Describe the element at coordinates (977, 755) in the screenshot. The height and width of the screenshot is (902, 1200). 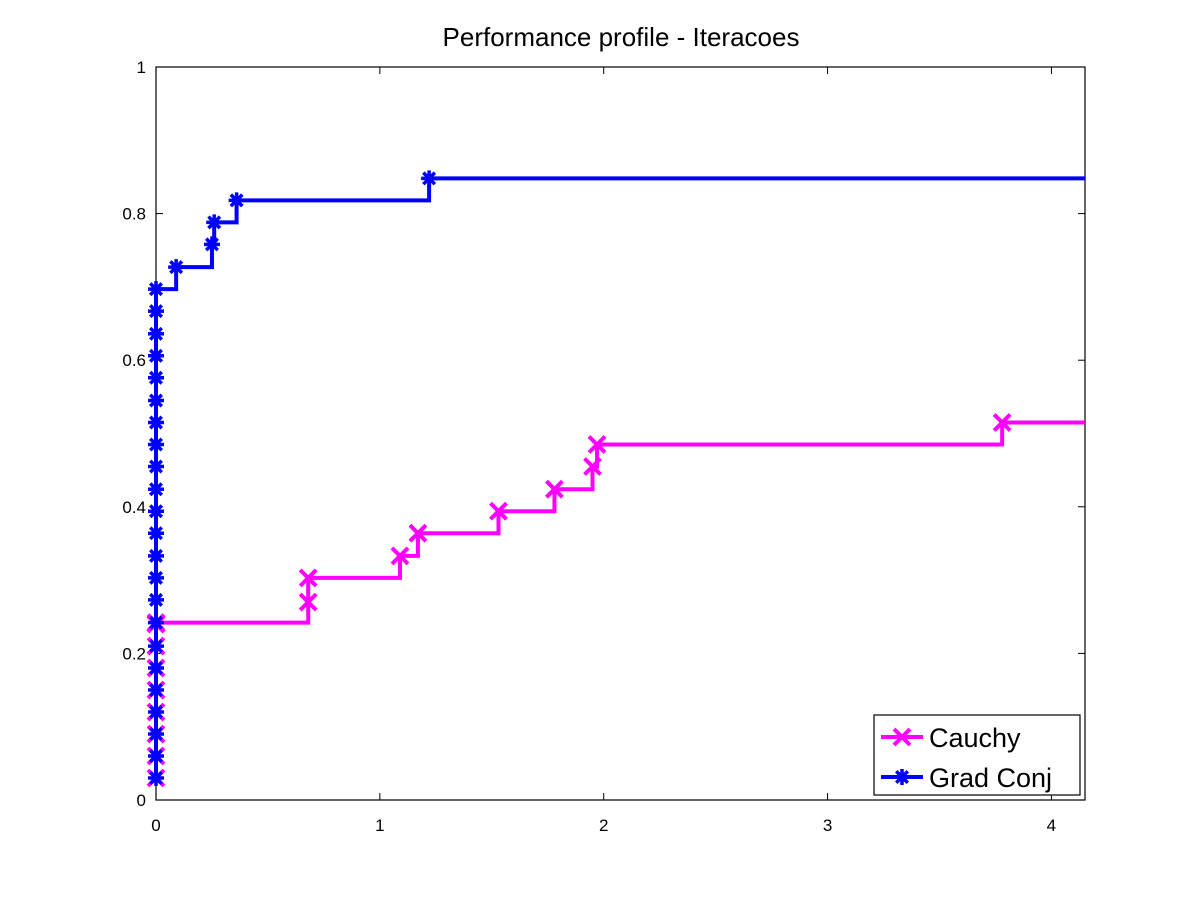
I see `legend: Cauchy Grad Conj` at that location.